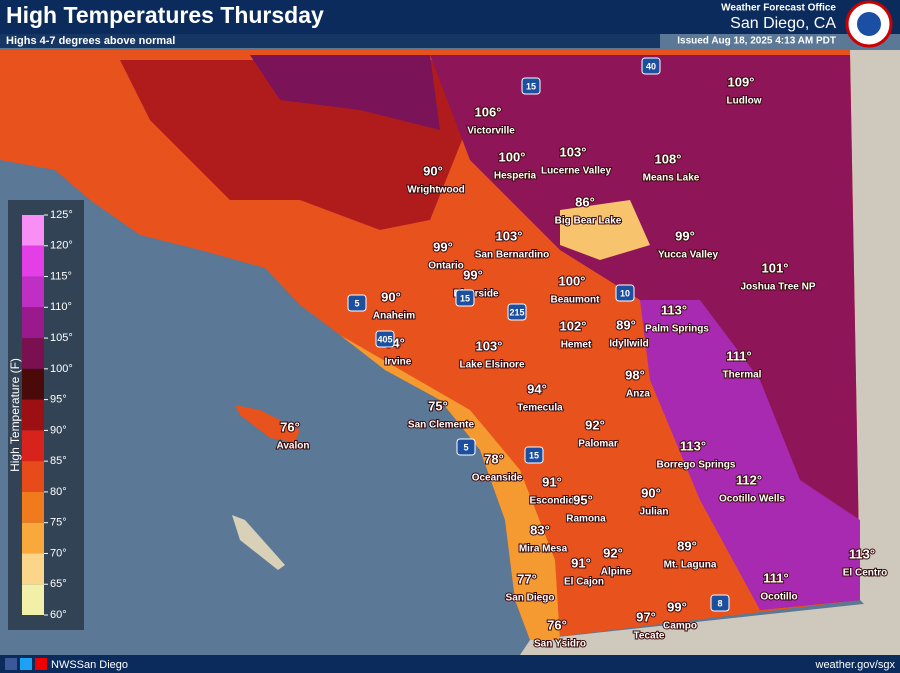  What do you see at coordinates (436, 190) in the screenshot?
I see `city-name: Wrightwood` at bounding box center [436, 190].